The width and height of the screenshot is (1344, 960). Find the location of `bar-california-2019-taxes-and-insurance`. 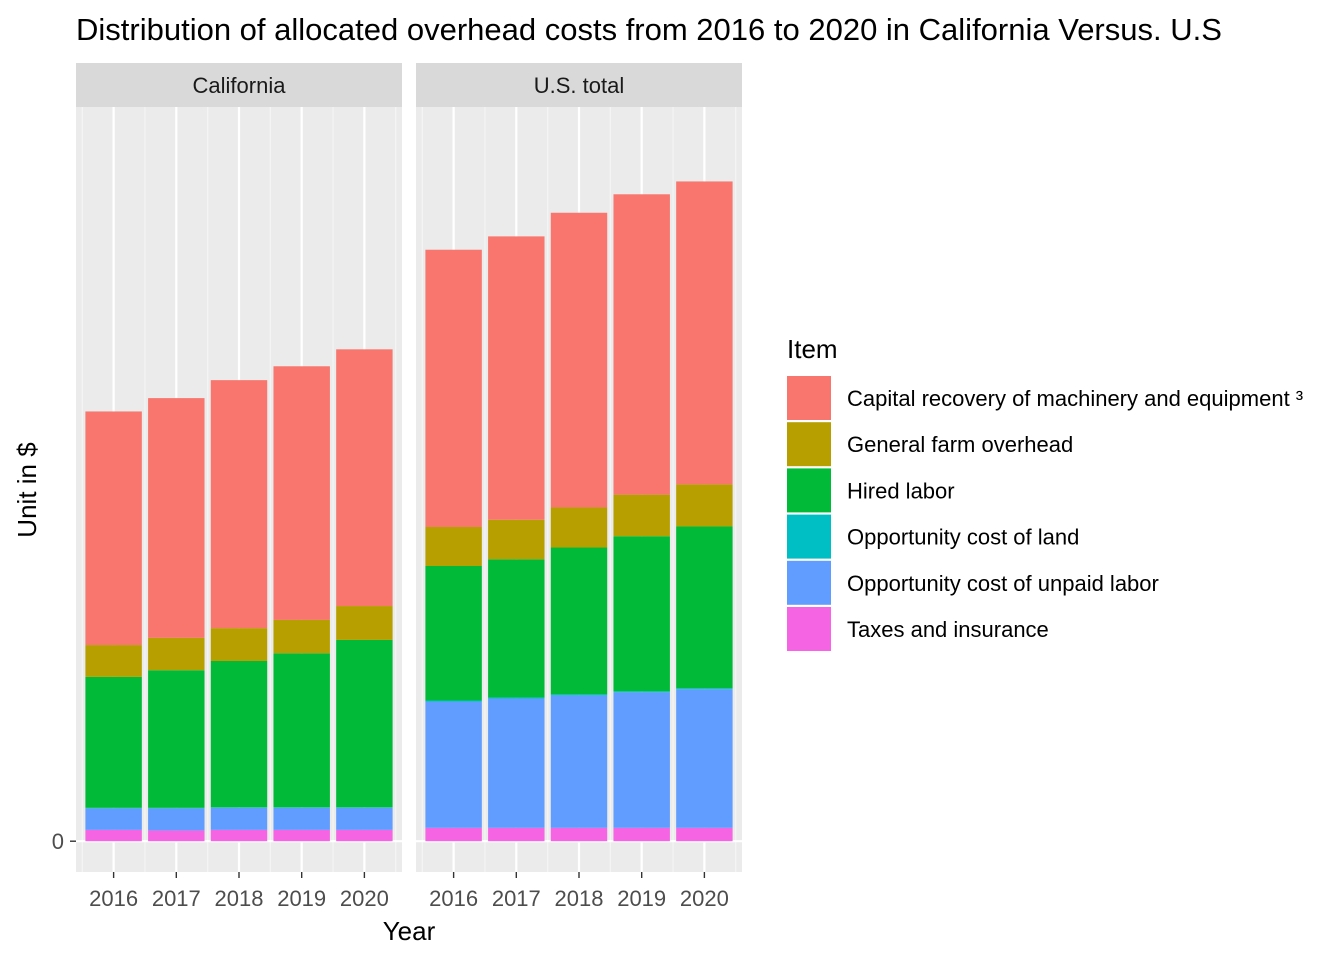

bar-california-2019-taxes-and-insurance is located at coordinates (301, 835).